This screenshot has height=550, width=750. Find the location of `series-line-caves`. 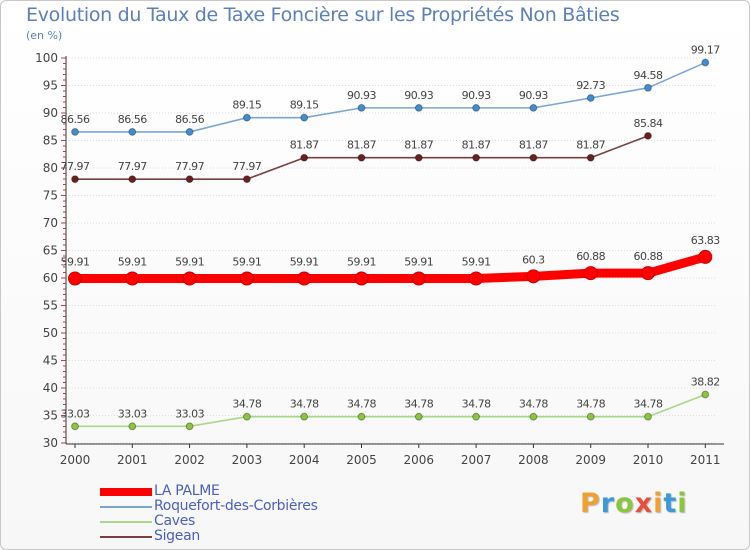

series-line-caves is located at coordinates (390, 410).